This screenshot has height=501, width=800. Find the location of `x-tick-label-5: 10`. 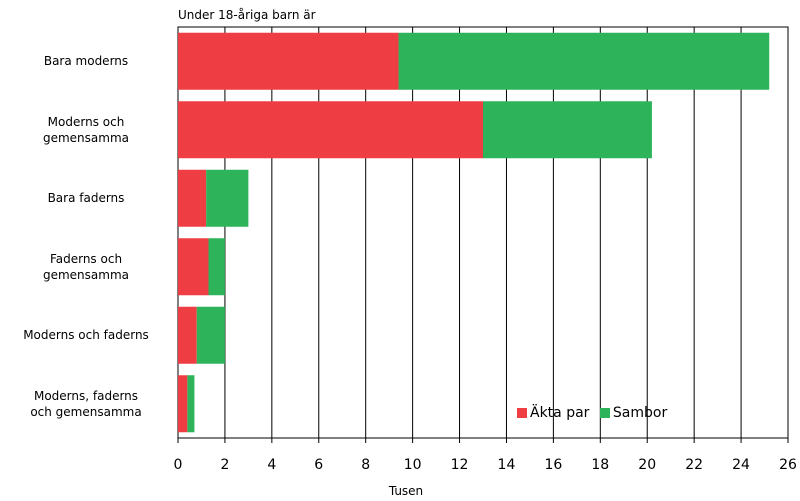

x-tick-label-5: 10 is located at coordinates (412, 465).